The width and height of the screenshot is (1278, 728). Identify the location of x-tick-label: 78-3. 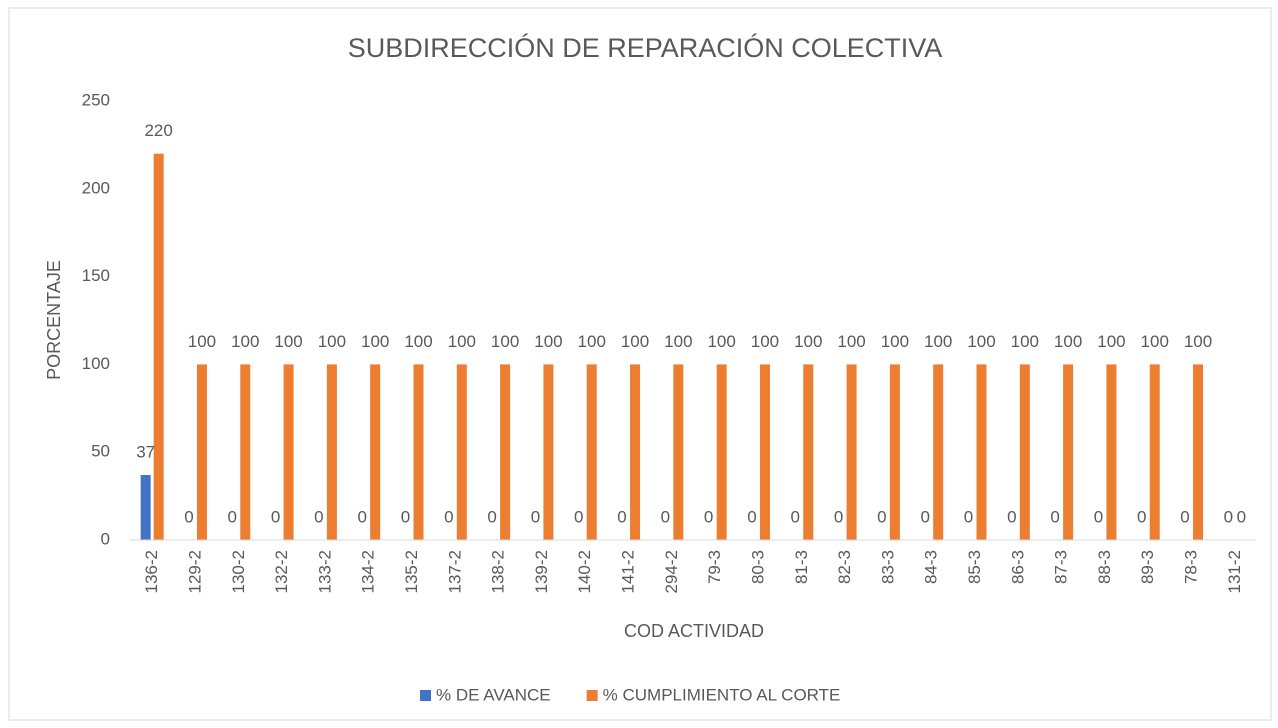
(1191, 567).